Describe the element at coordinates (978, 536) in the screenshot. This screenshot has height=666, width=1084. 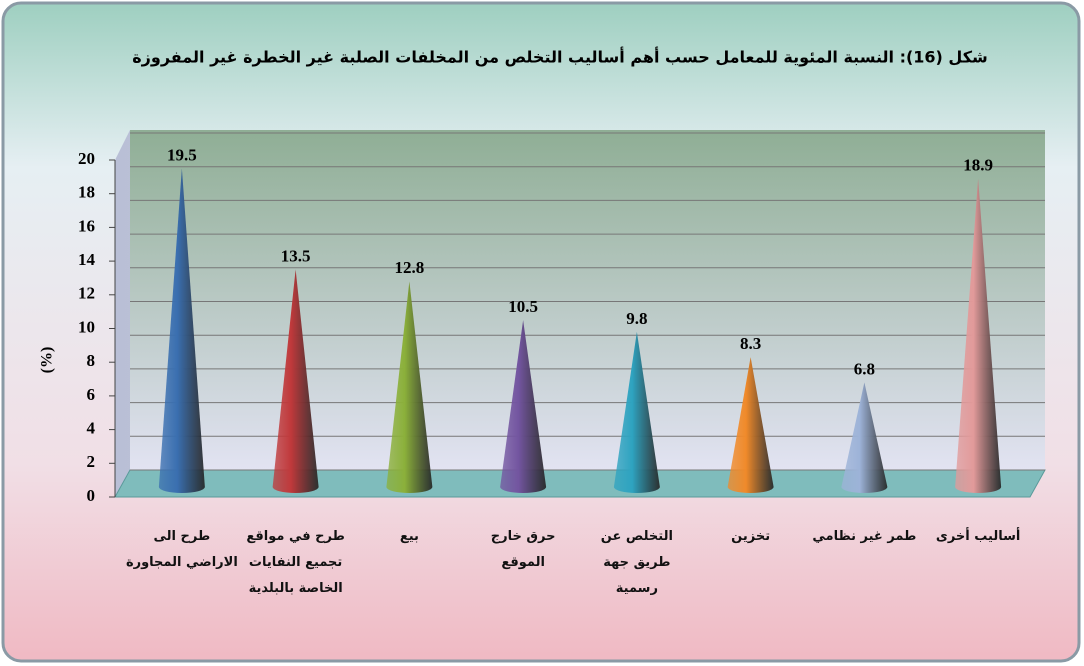
I see `x-tick-label: أساليب أخرى` at that location.